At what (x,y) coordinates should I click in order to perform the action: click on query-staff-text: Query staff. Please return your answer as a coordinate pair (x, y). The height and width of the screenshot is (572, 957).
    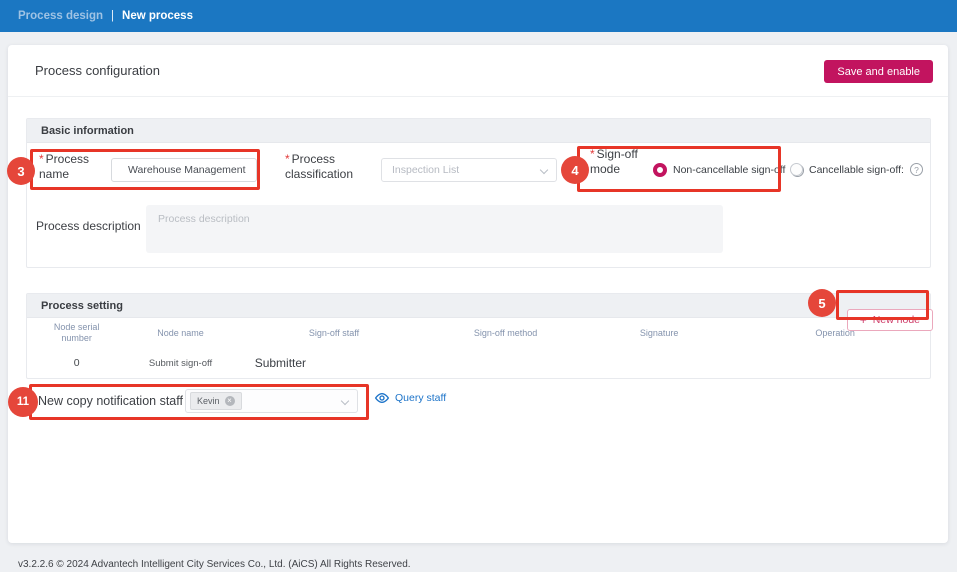
    Looking at the image, I should click on (421, 398).